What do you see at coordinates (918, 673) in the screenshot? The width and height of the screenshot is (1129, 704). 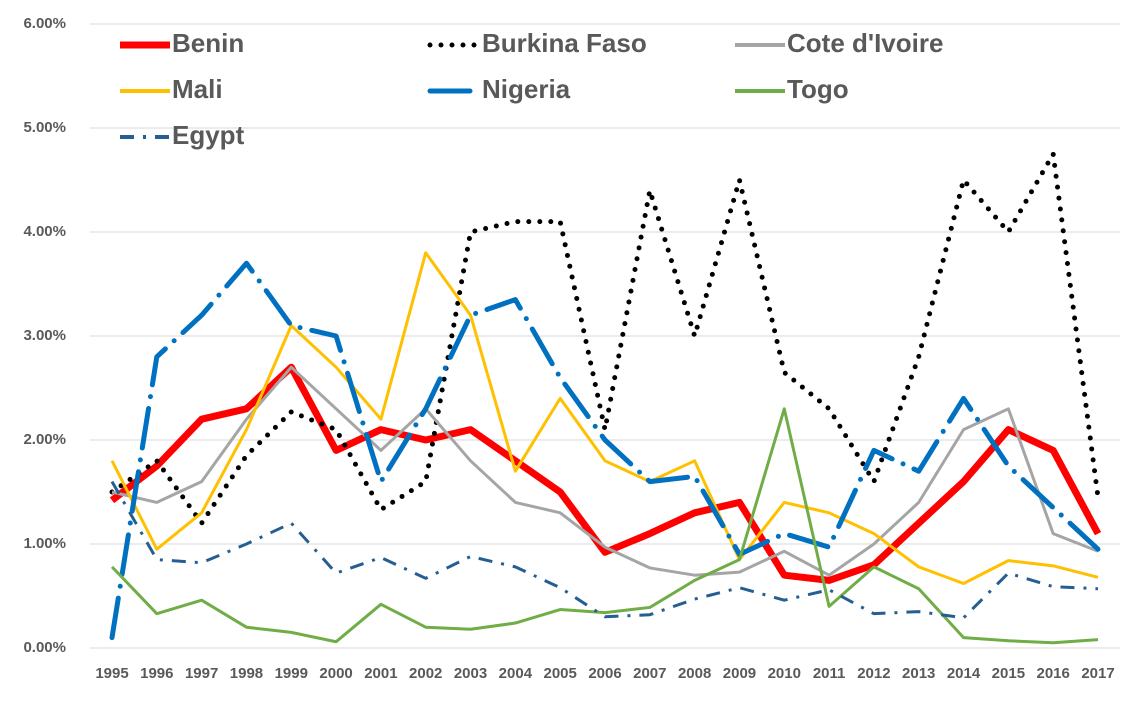 I see `x-tick-label: 2013` at bounding box center [918, 673].